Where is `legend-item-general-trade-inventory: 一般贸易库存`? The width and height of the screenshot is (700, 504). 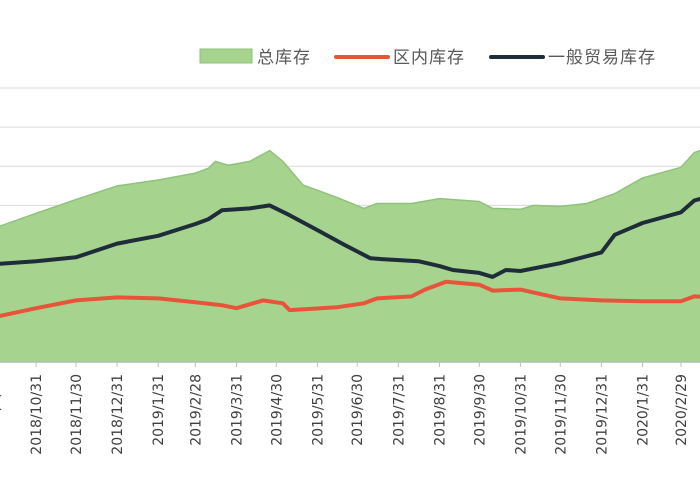
legend-item-general-trade-inventory: 一般贸易库存 is located at coordinates (573, 58).